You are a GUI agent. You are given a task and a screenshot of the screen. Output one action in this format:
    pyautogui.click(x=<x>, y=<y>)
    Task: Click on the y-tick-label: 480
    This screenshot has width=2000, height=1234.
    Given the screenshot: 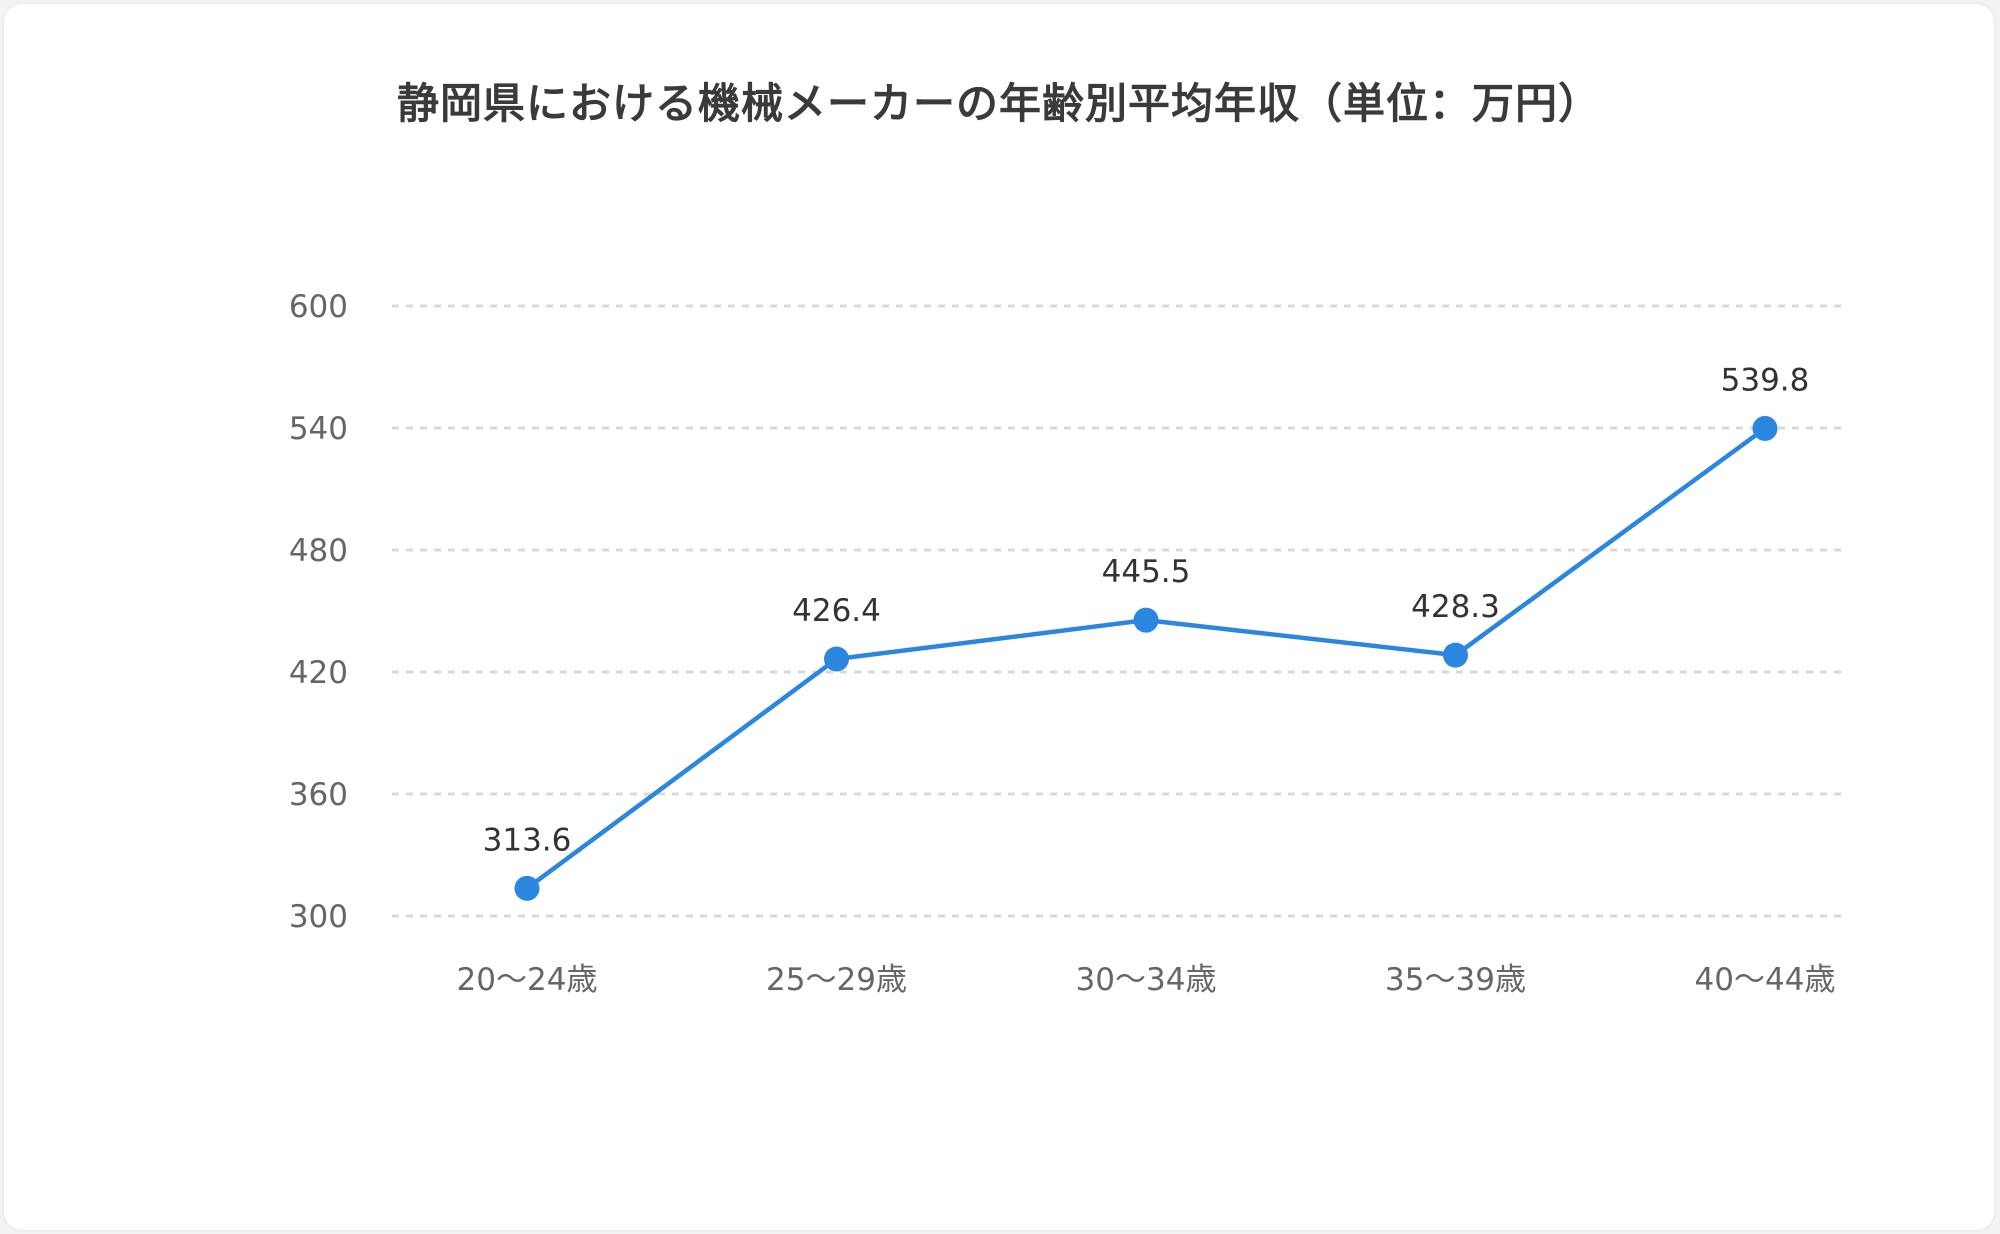 What is the action you would take?
    pyautogui.click(x=318, y=551)
    